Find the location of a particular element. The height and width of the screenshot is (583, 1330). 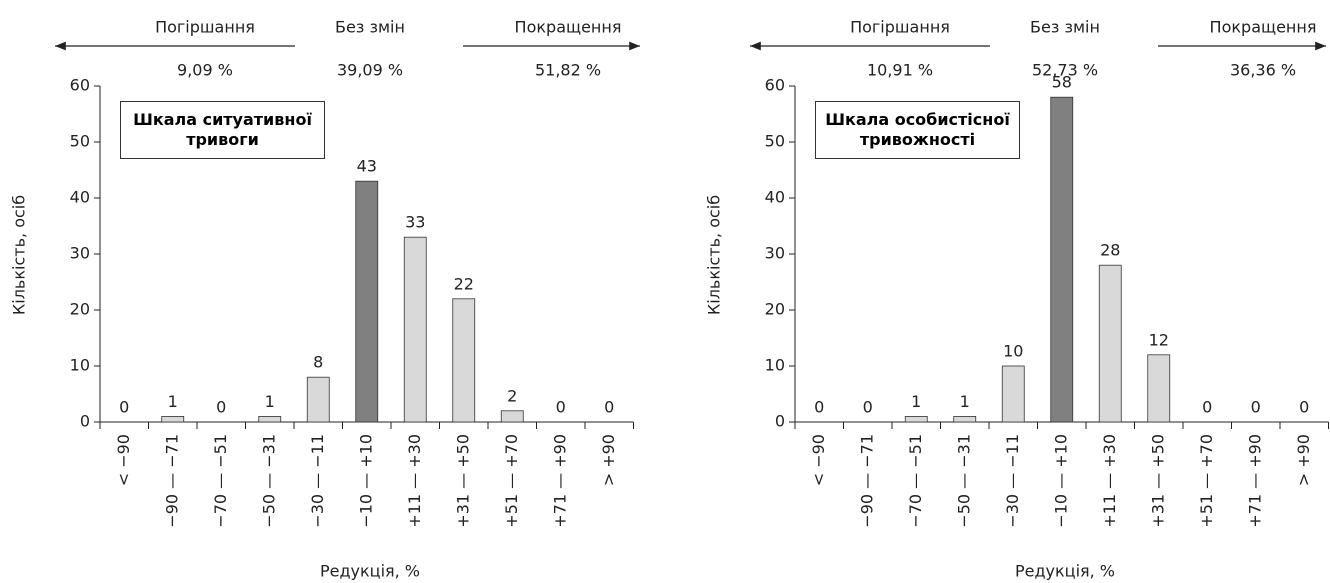

percentage: 39,09 % is located at coordinates (370, 70).